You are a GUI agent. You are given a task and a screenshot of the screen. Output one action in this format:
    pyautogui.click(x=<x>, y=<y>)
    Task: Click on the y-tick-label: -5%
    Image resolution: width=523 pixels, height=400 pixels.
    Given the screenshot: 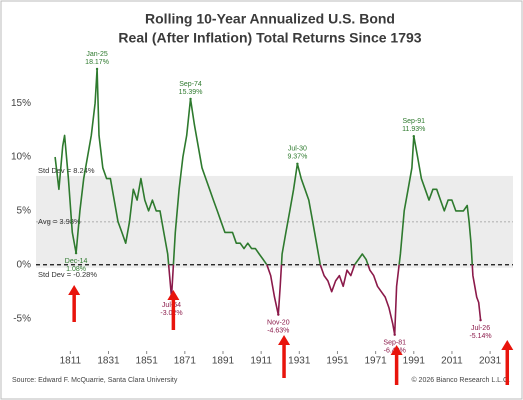 What is the action you would take?
    pyautogui.click(x=22, y=318)
    